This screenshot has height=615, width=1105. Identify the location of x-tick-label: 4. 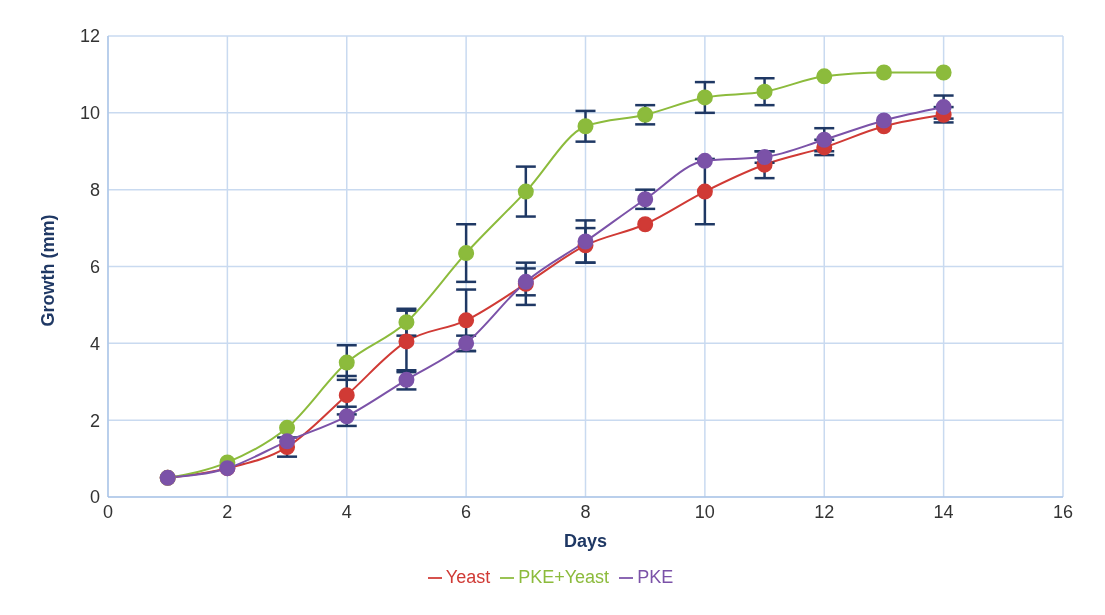
(346, 511).